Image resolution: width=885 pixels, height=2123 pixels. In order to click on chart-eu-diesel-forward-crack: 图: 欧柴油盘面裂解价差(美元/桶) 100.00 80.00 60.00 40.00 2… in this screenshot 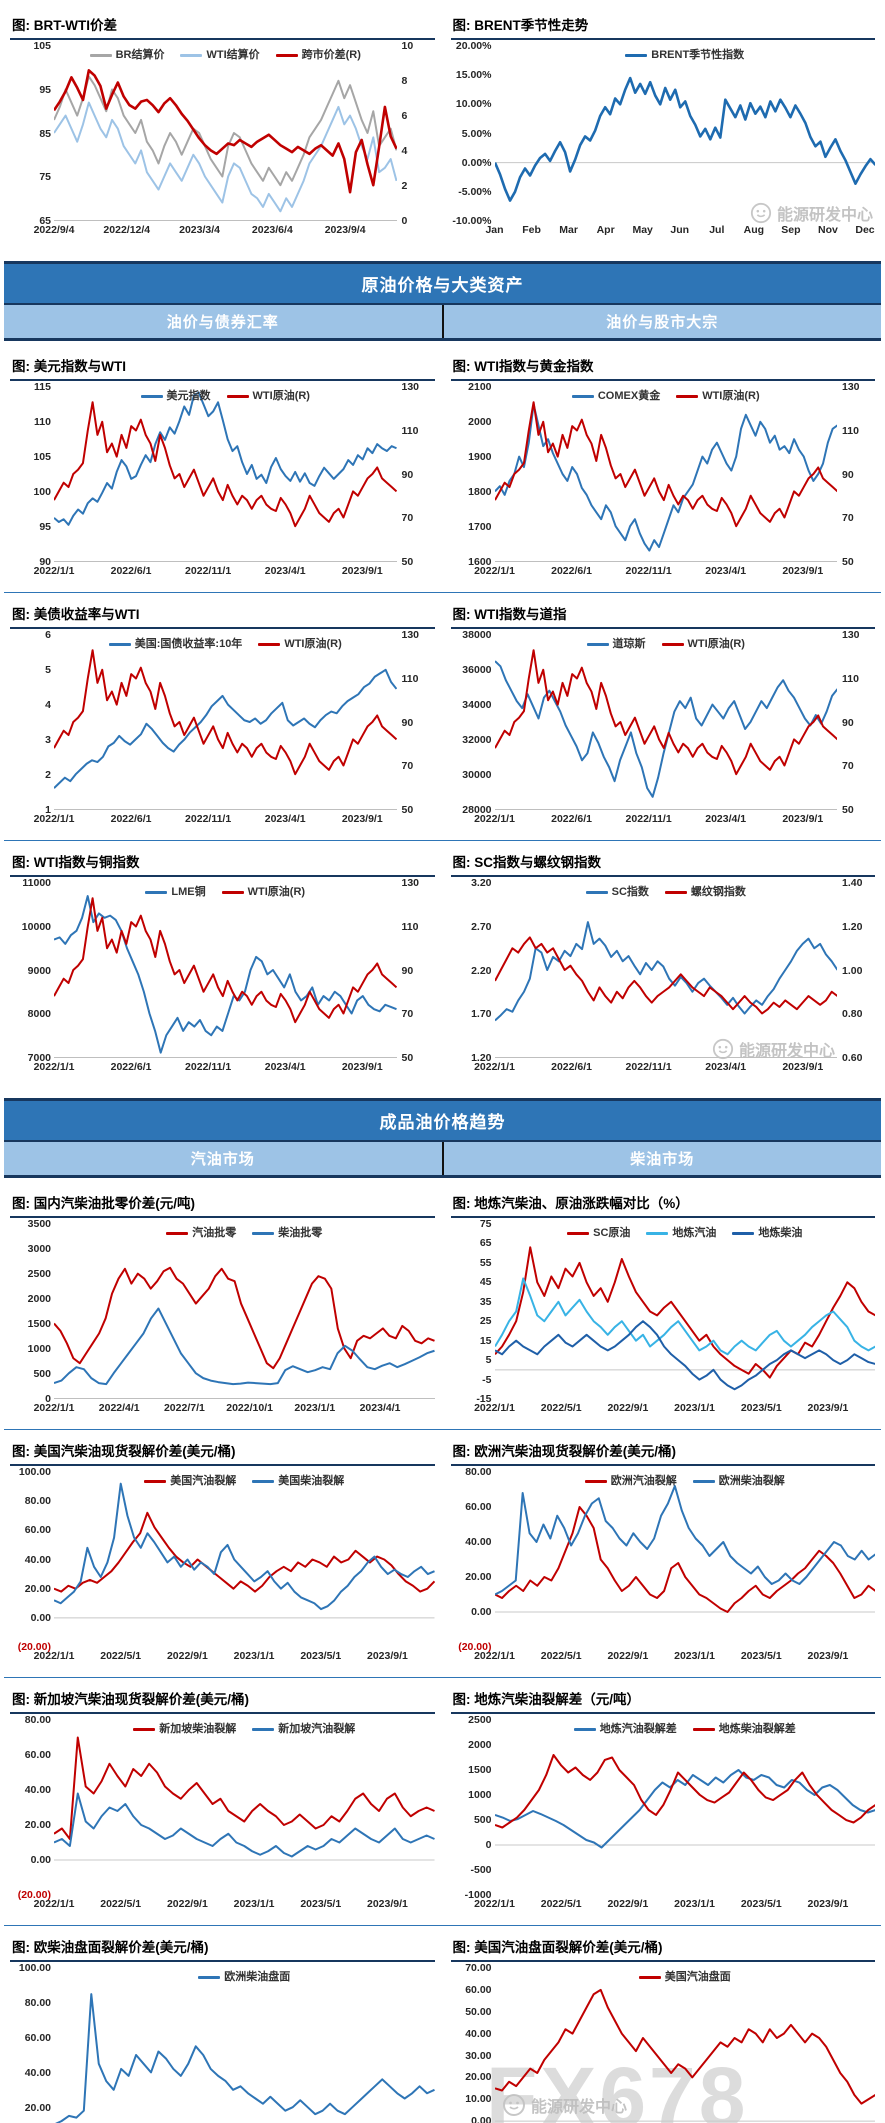, I will do `click(222, 2027)`.